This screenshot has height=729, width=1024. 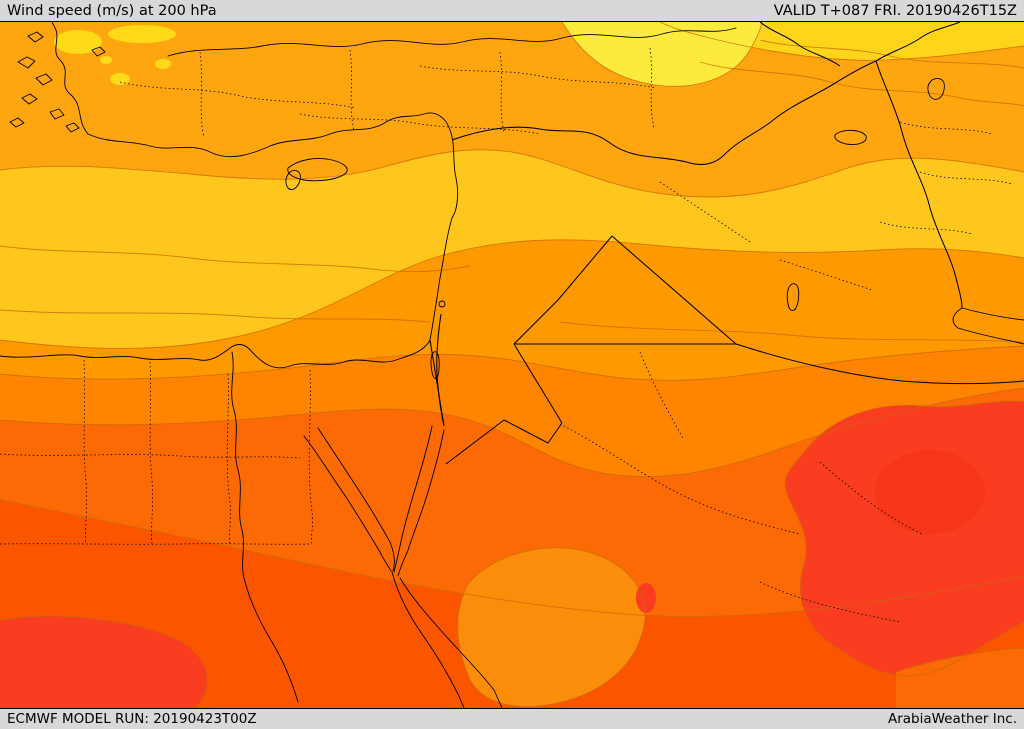 I want to click on border-turkey-syria-iraq, so click(x=664, y=113).